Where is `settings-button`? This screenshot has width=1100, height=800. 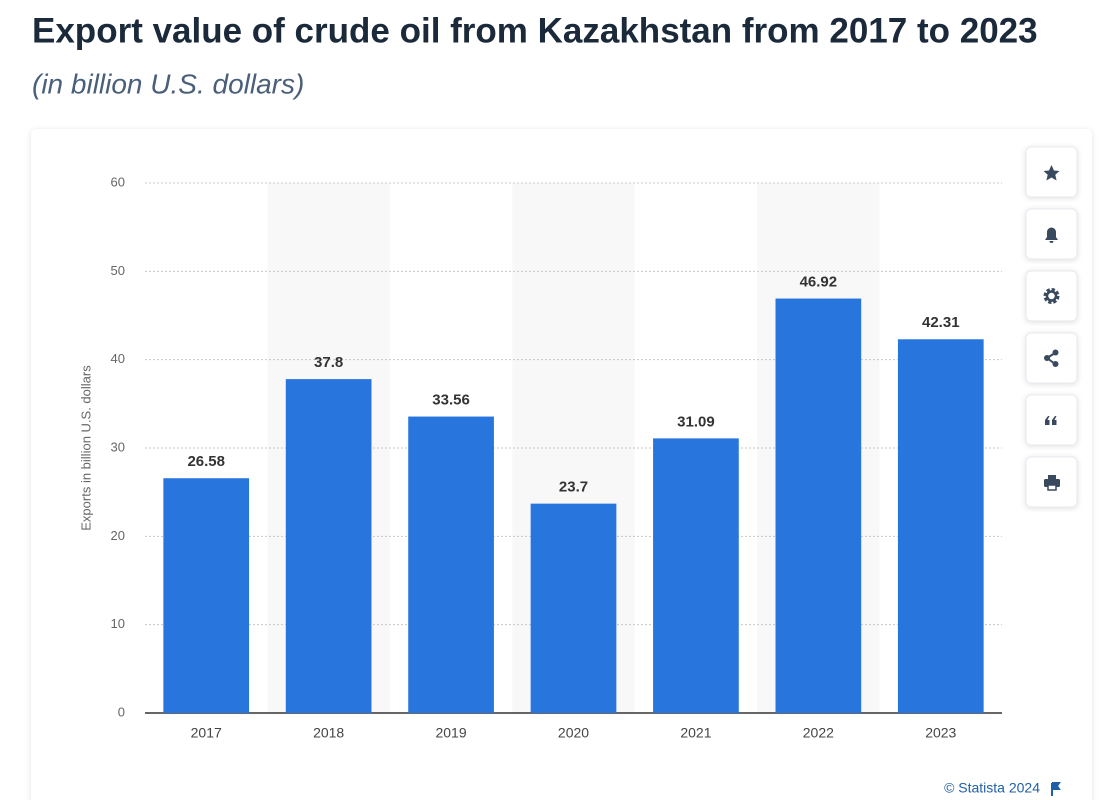 settings-button is located at coordinates (1051, 296).